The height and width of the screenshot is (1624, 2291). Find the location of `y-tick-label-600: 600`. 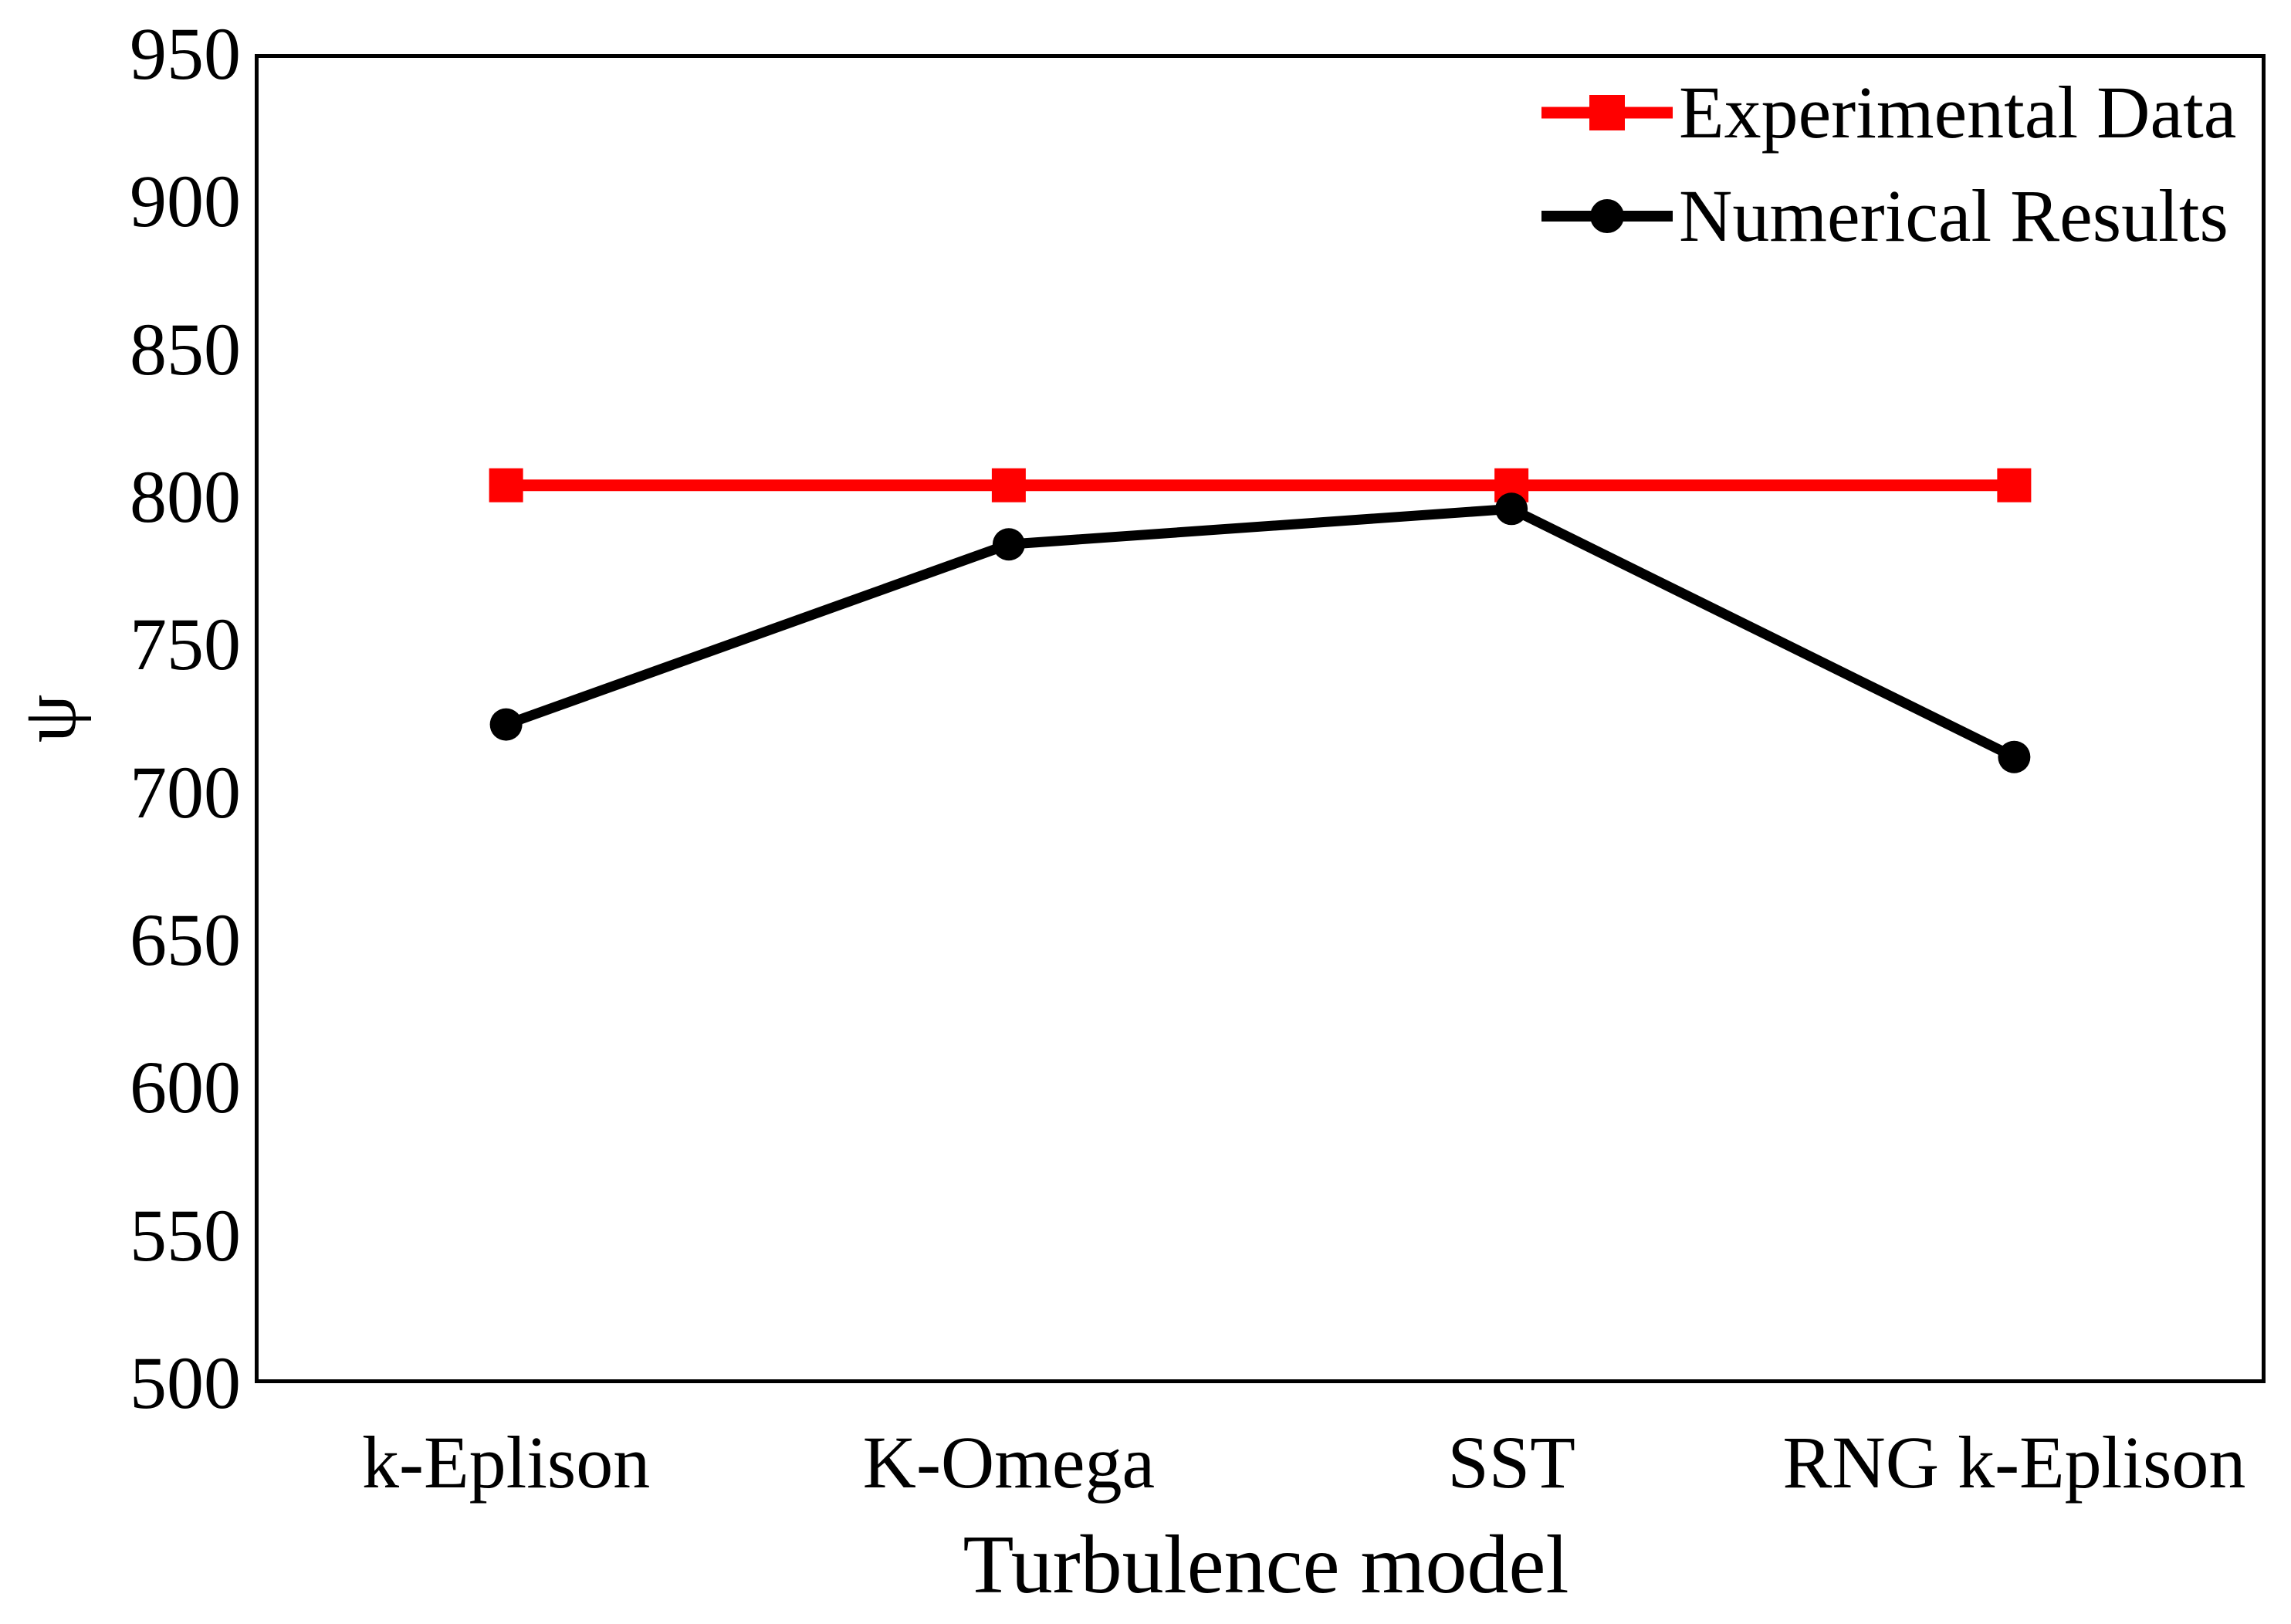

y-tick-label-600: 600 is located at coordinates (185, 1088).